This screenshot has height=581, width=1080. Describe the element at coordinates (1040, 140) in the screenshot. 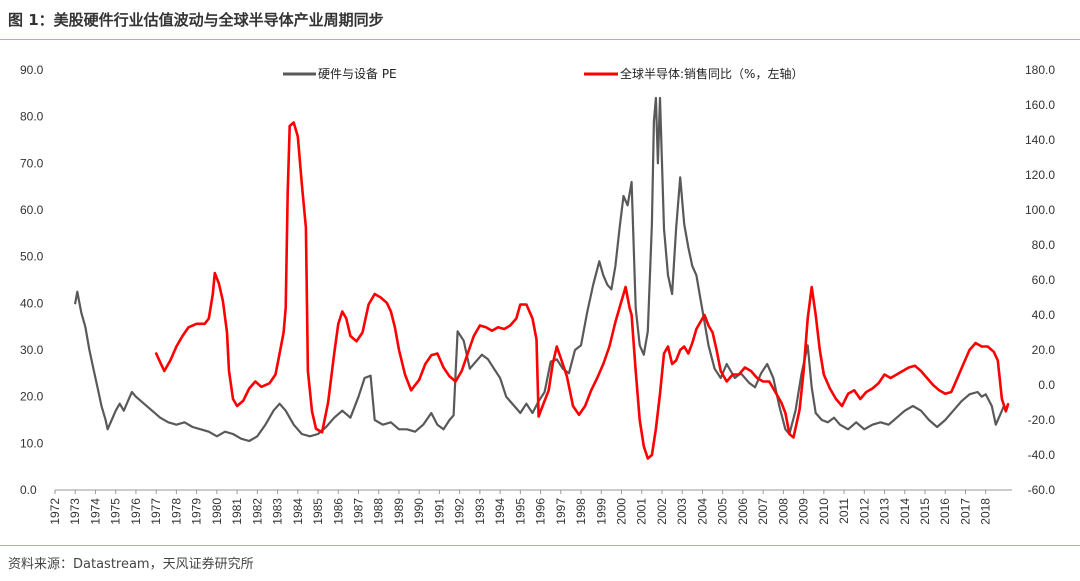

I see `y-right-tick-label: 140.0` at that location.